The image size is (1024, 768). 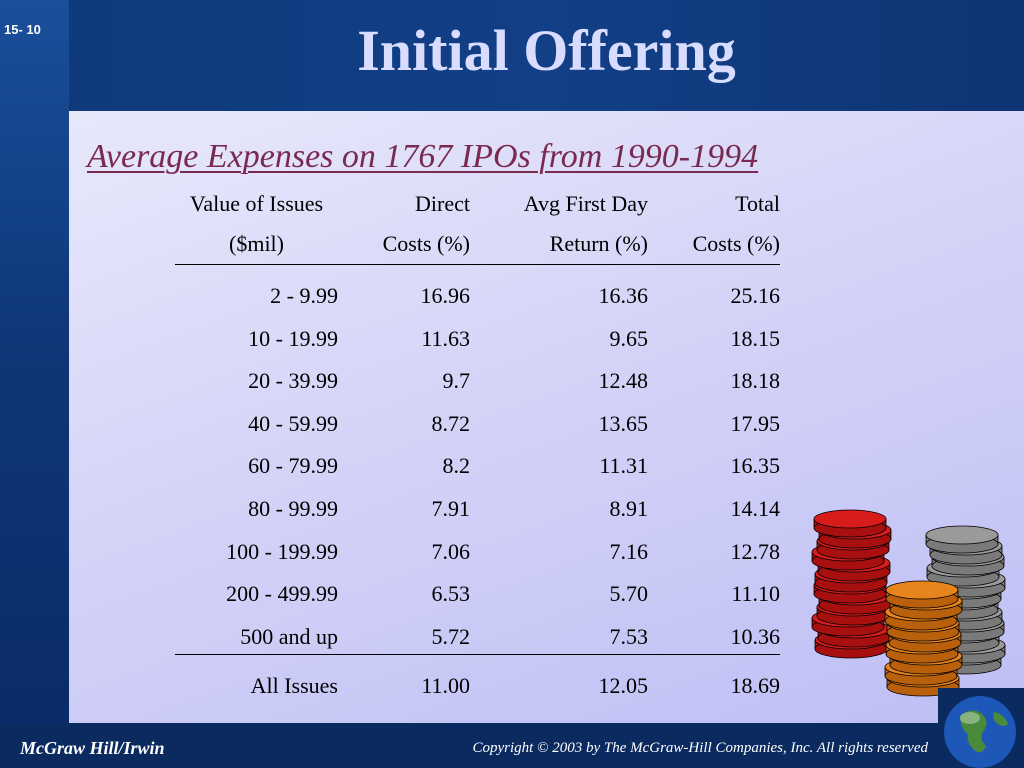 What do you see at coordinates (477, 430) in the screenshot?
I see `table-row: 40 - 59.99 8.72 13.65 17.95` at bounding box center [477, 430].